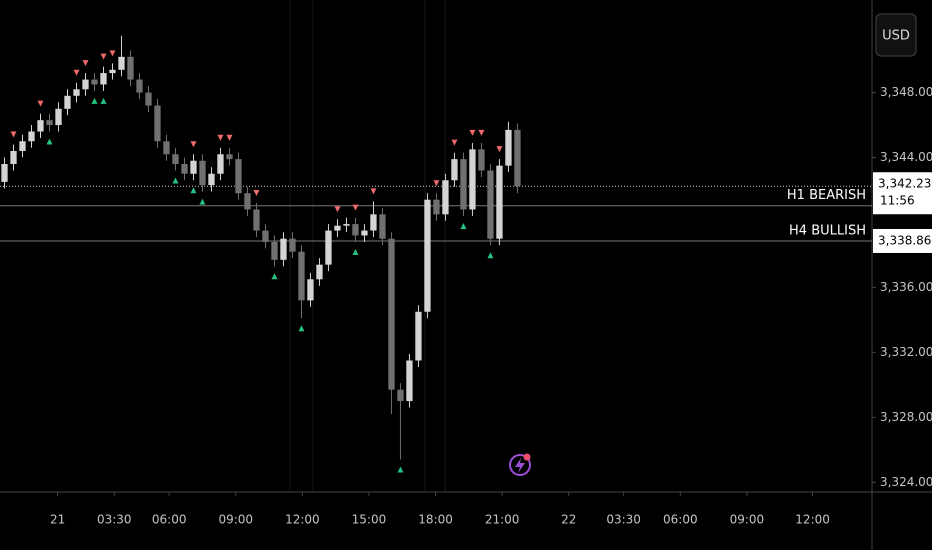  What do you see at coordinates (747, 520) in the screenshot?
I see `x-tick-label: 09:00` at bounding box center [747, 520].